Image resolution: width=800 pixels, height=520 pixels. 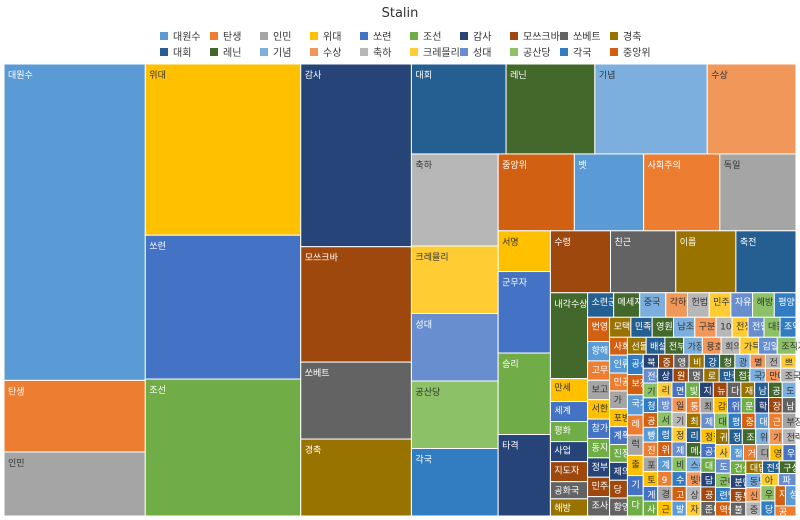 I want to click on tile-label: 친근, so click(x=623, y=242).